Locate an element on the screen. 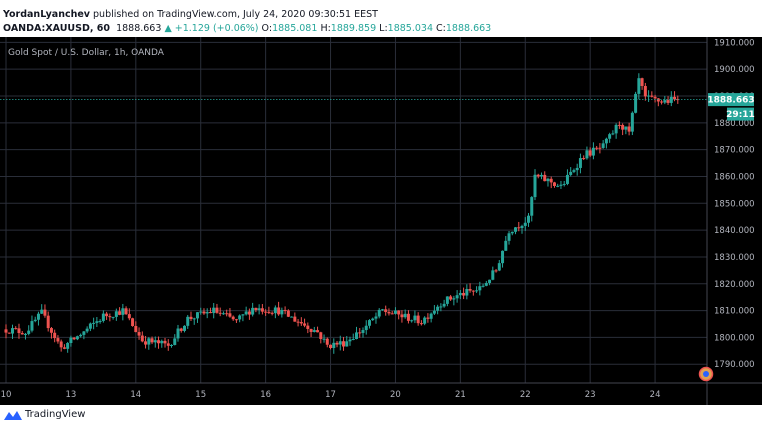  x-tick-label: 22 is located at coordinates (525, 395).